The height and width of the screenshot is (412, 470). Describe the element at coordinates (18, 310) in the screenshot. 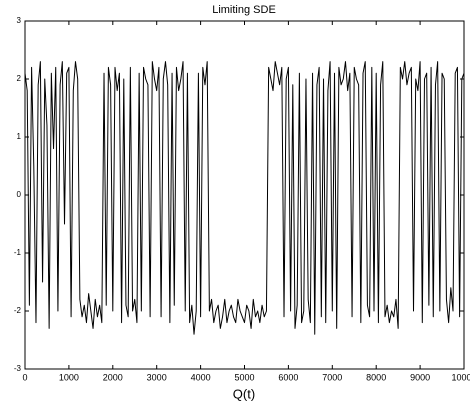

I see `y-tick-label: -2` at that location.